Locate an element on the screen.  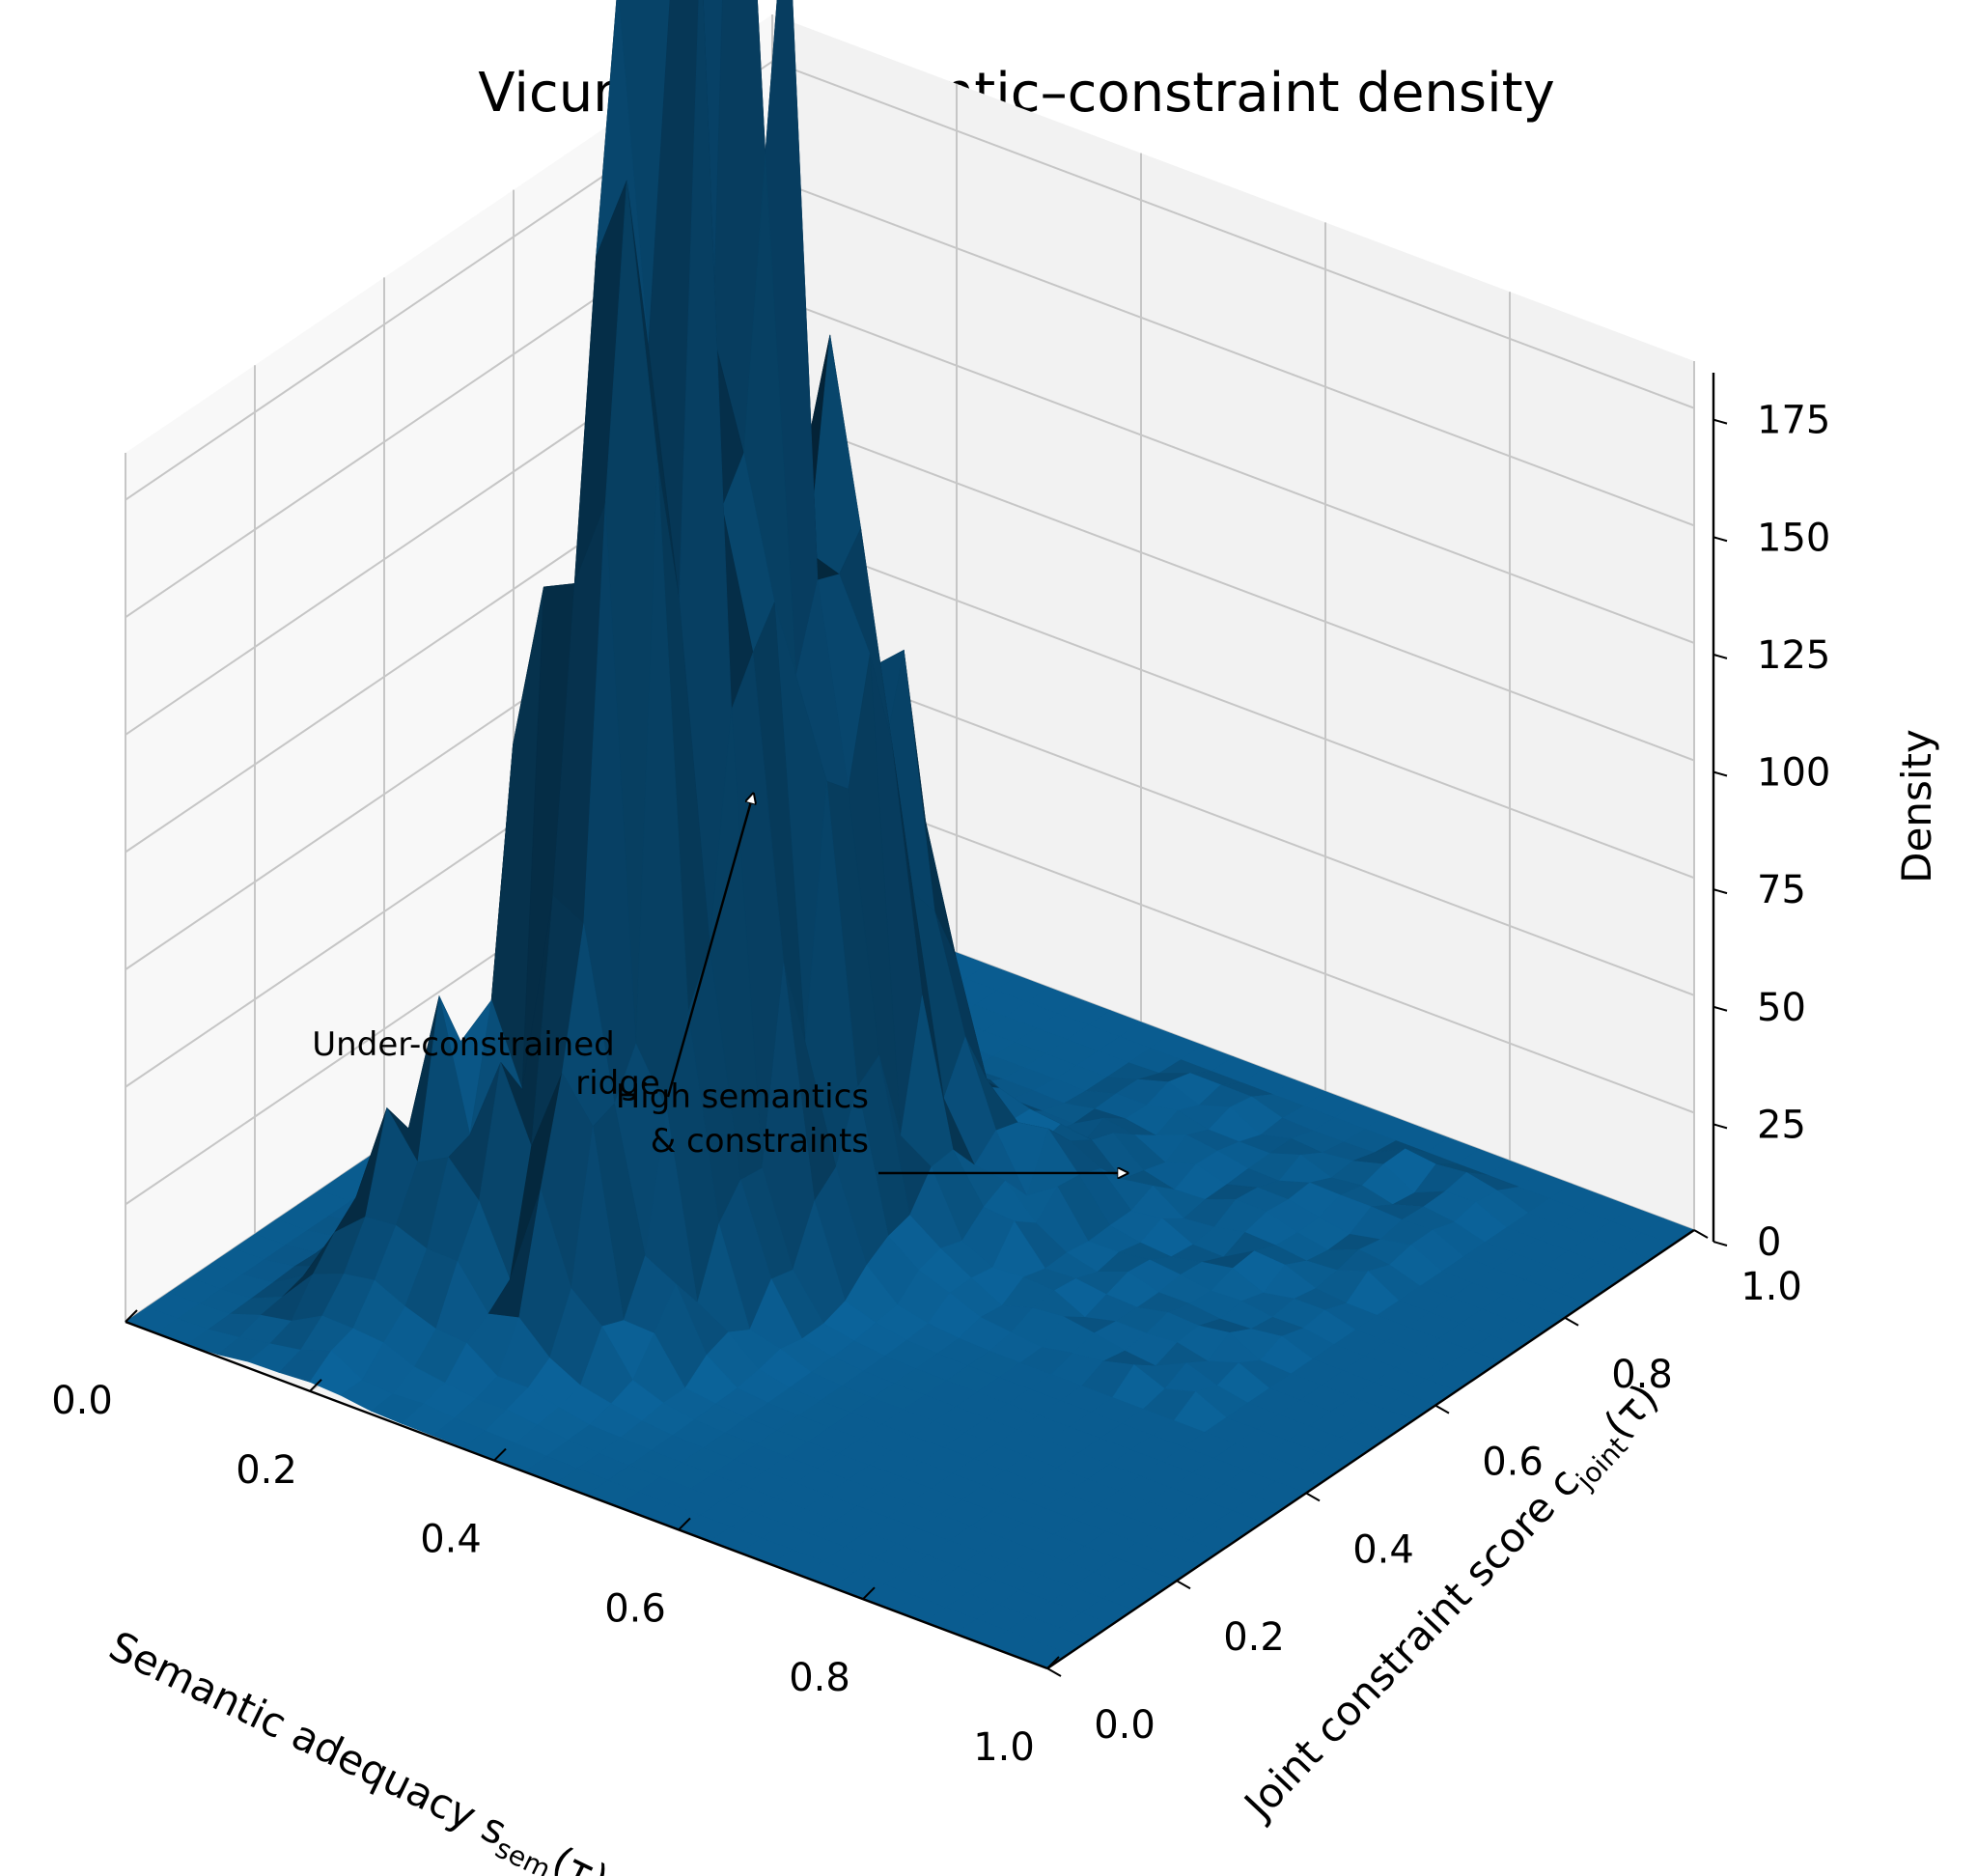
z-tick-label: 50 is located at coordinates (1781, 1008).